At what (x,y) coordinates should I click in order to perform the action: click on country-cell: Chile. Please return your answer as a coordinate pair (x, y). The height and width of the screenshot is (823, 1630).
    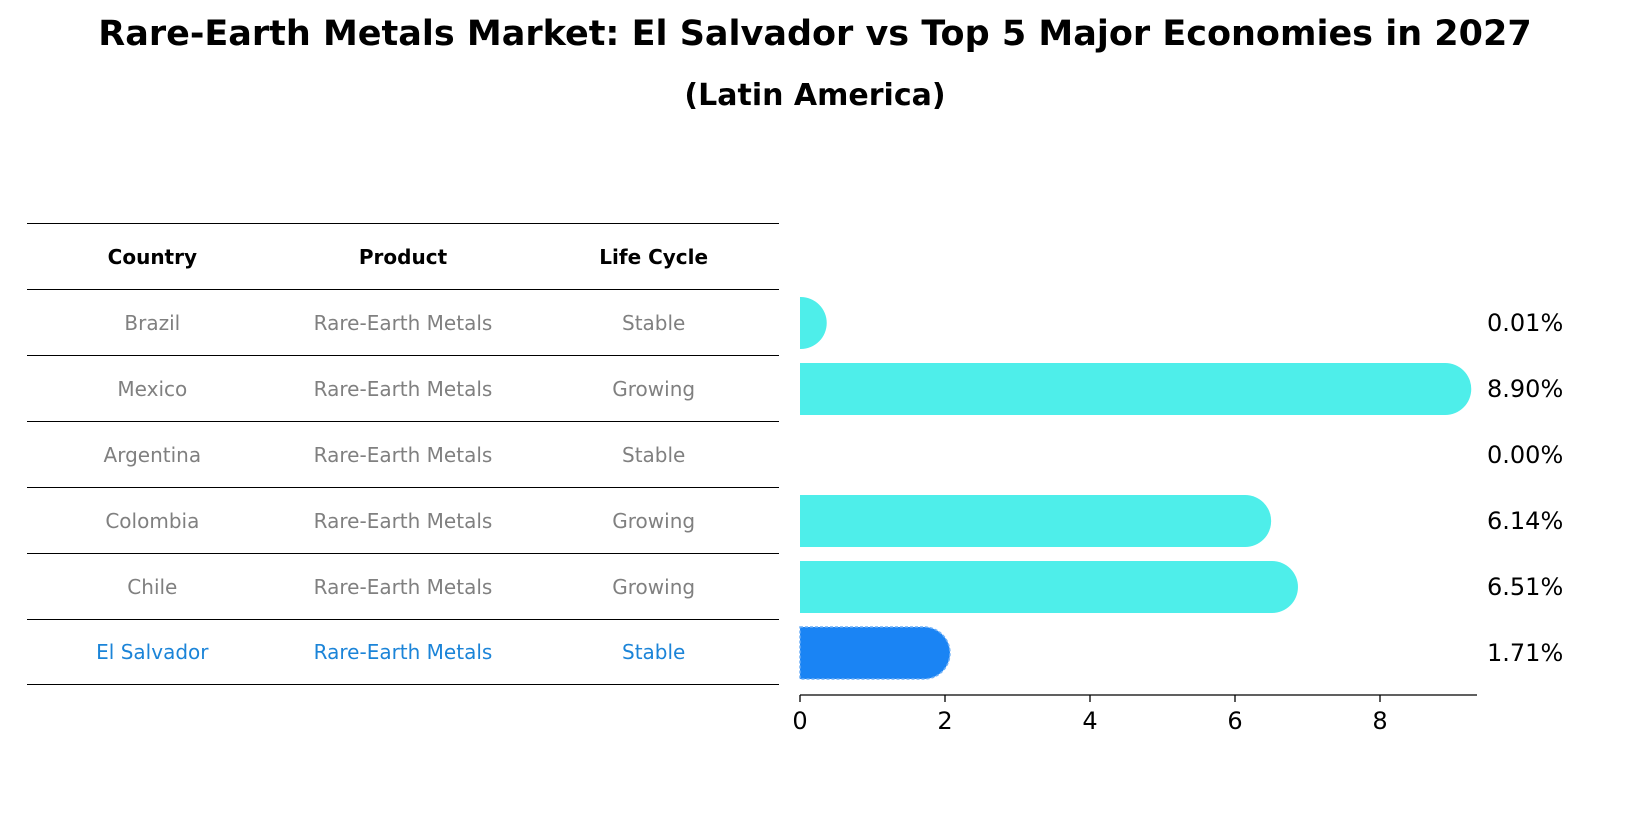
    Looking at the image, I should click on (152, 586).